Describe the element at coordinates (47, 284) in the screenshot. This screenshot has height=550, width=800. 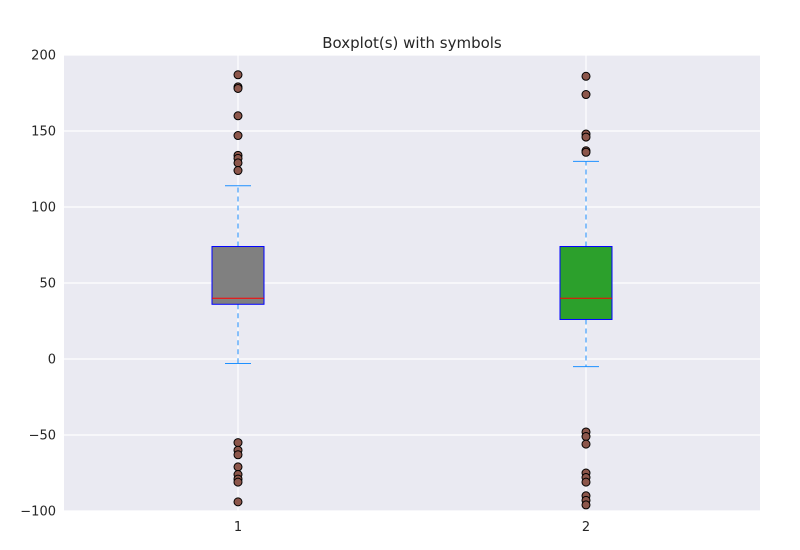
I see `y-tick-label: 50` at that location.